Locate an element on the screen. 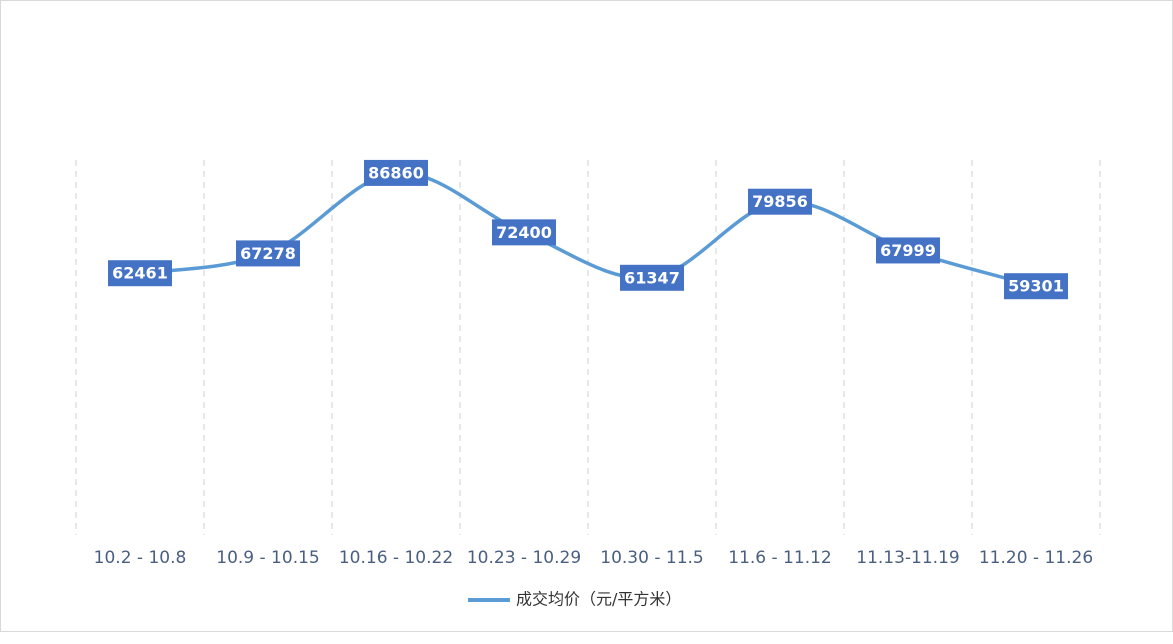 This screenshot has height=644, width=1173. value-label: 61347 is located at coordinates (652, 277).